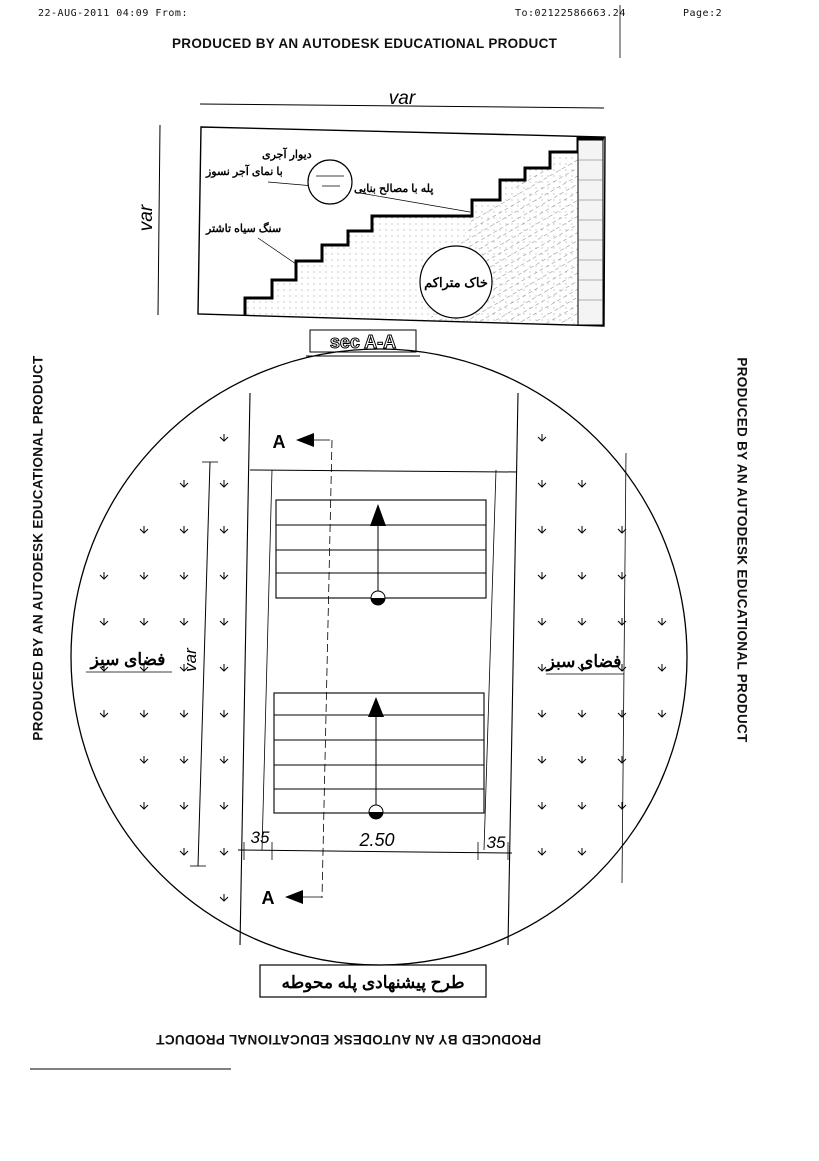  What do you see at coordinates (570, 13) in the screenshot?
I see `fax-to-number: To:02122586663.24` at bounding box center [570, 13].